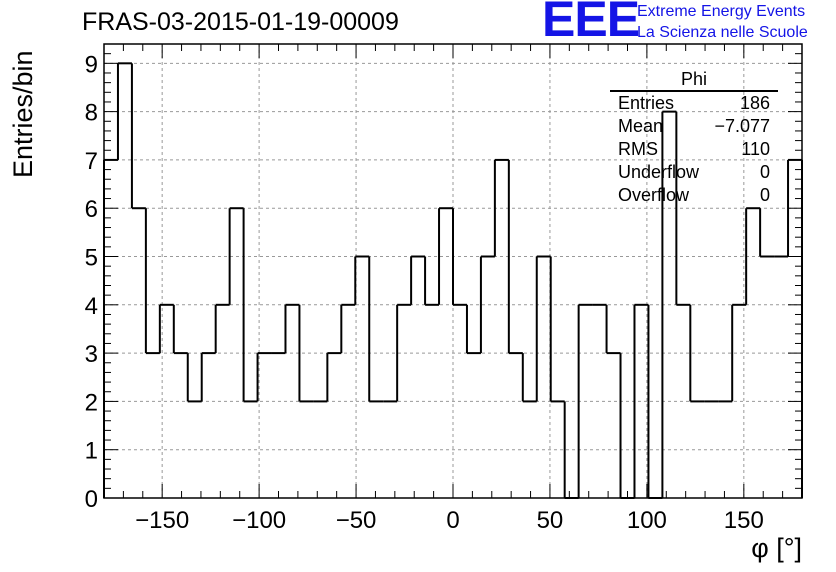  Describe the element at coordinates (162, 520) in the screenshot. I see `x-tick-label: −150` at that location.